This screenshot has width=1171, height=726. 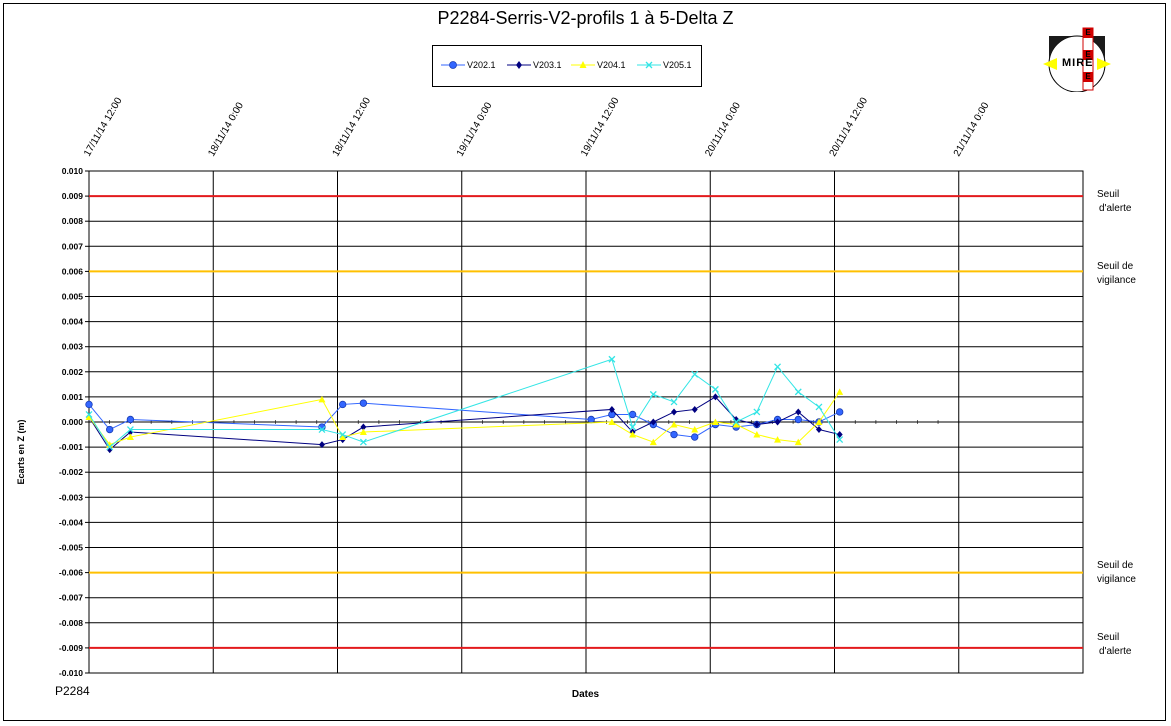 I want to click on y-tick-label: -0.004, so click(x=71, y=522).